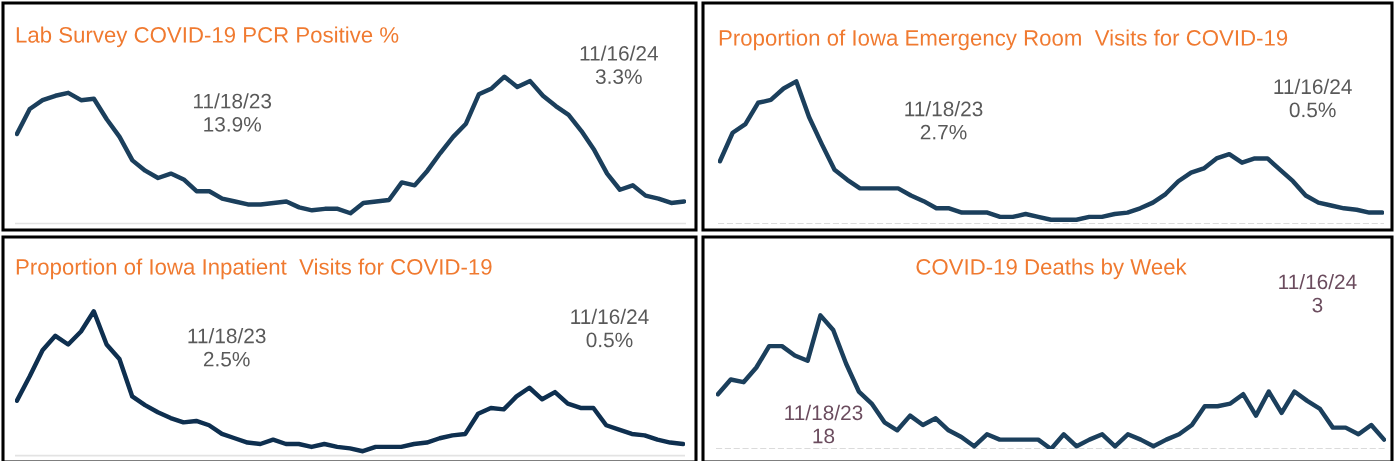 The width and height of the screenshot is (1395, 461). I want to click on chart-title: Proportion of Iowa Inpatient Visits for COVID-19, so click(254, 269).